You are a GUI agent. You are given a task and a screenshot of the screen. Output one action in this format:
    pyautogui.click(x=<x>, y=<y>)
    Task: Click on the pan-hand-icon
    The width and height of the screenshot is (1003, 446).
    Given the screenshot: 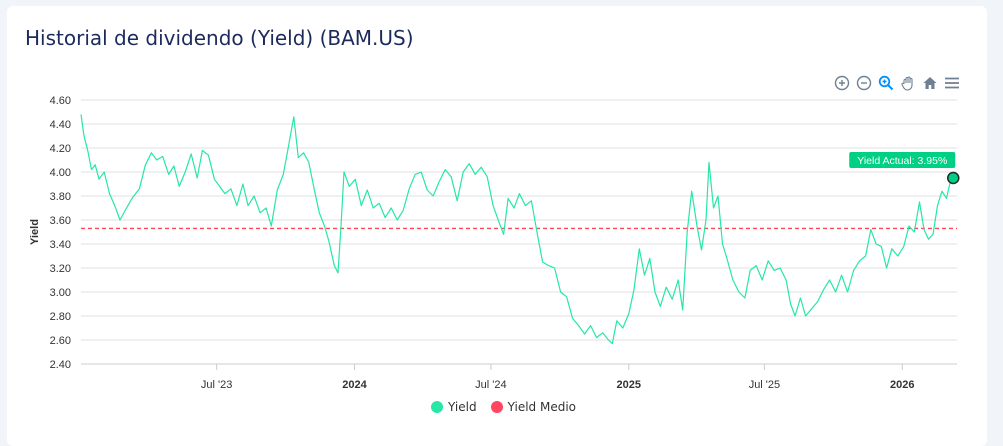 What is the action you would take?
    pyautogui.click(x=908, y=83)
    